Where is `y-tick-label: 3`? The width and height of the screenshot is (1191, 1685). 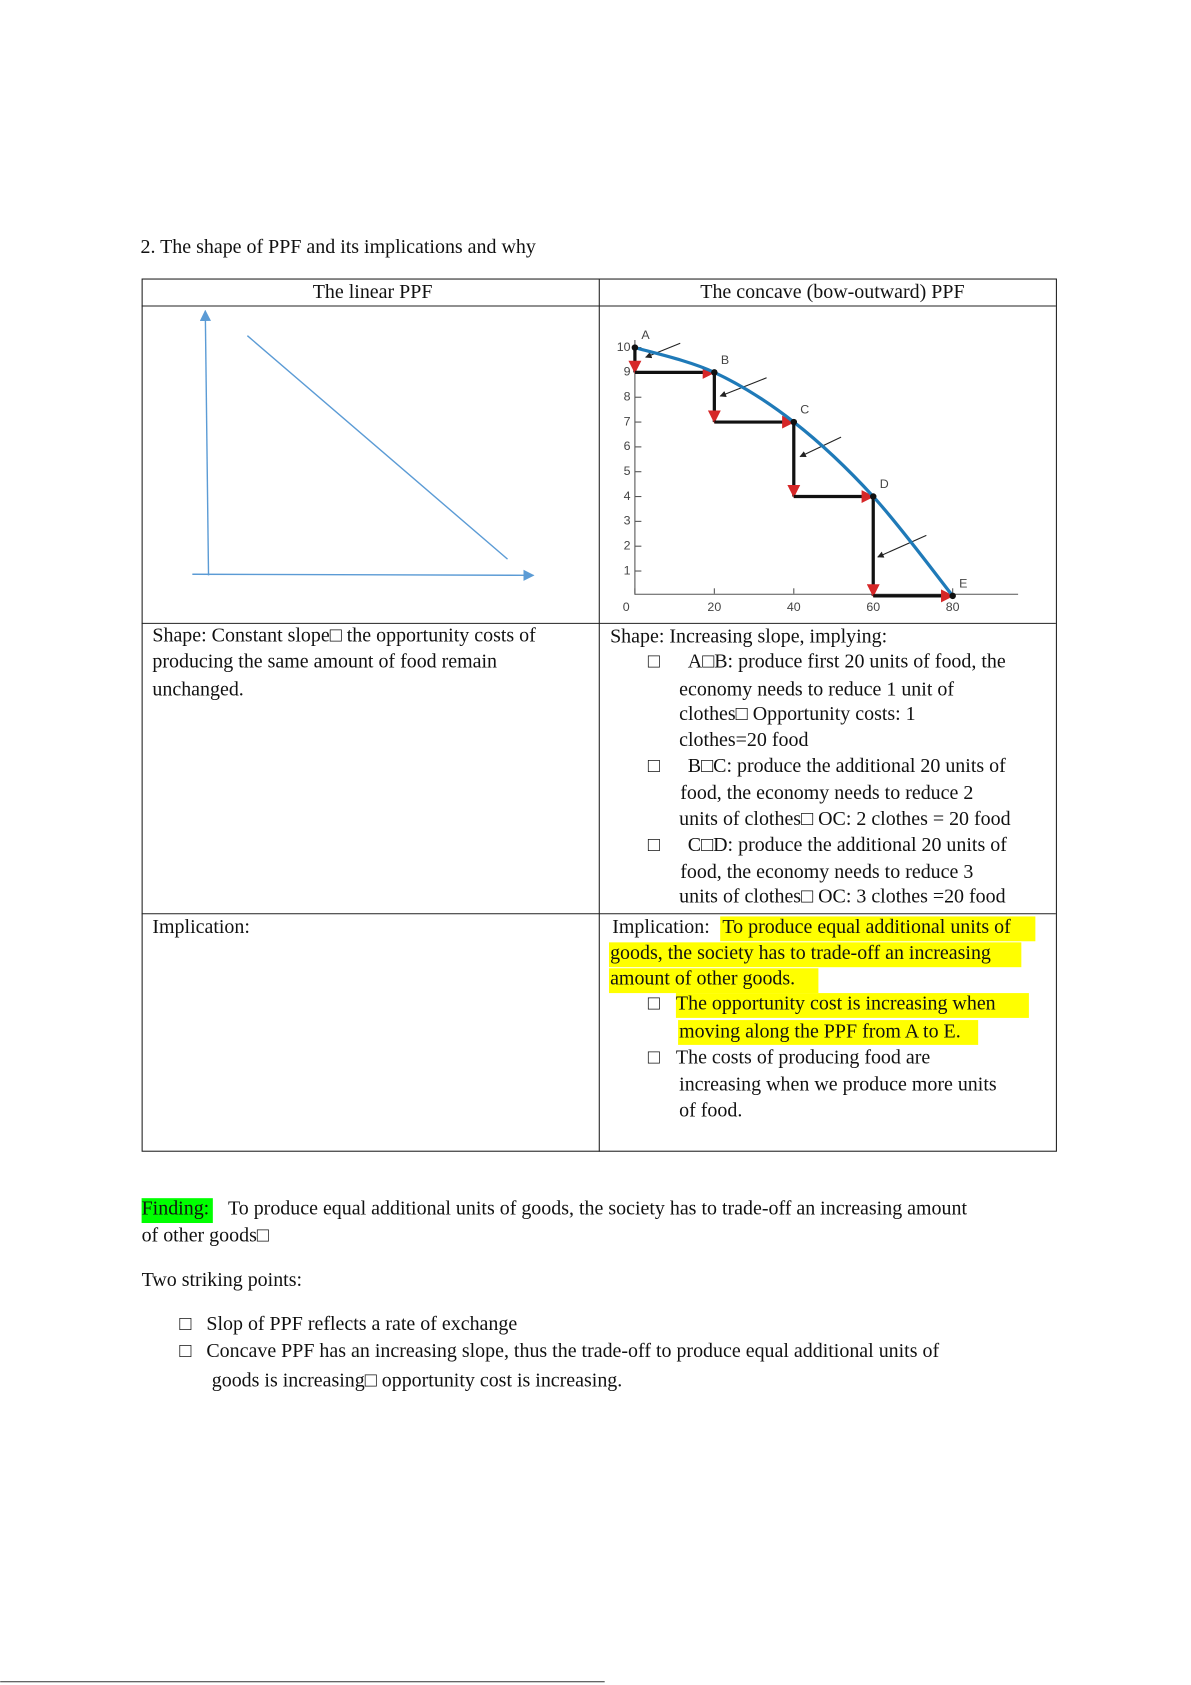 y-tick-label: 3 is located at coordinates (627, 521).